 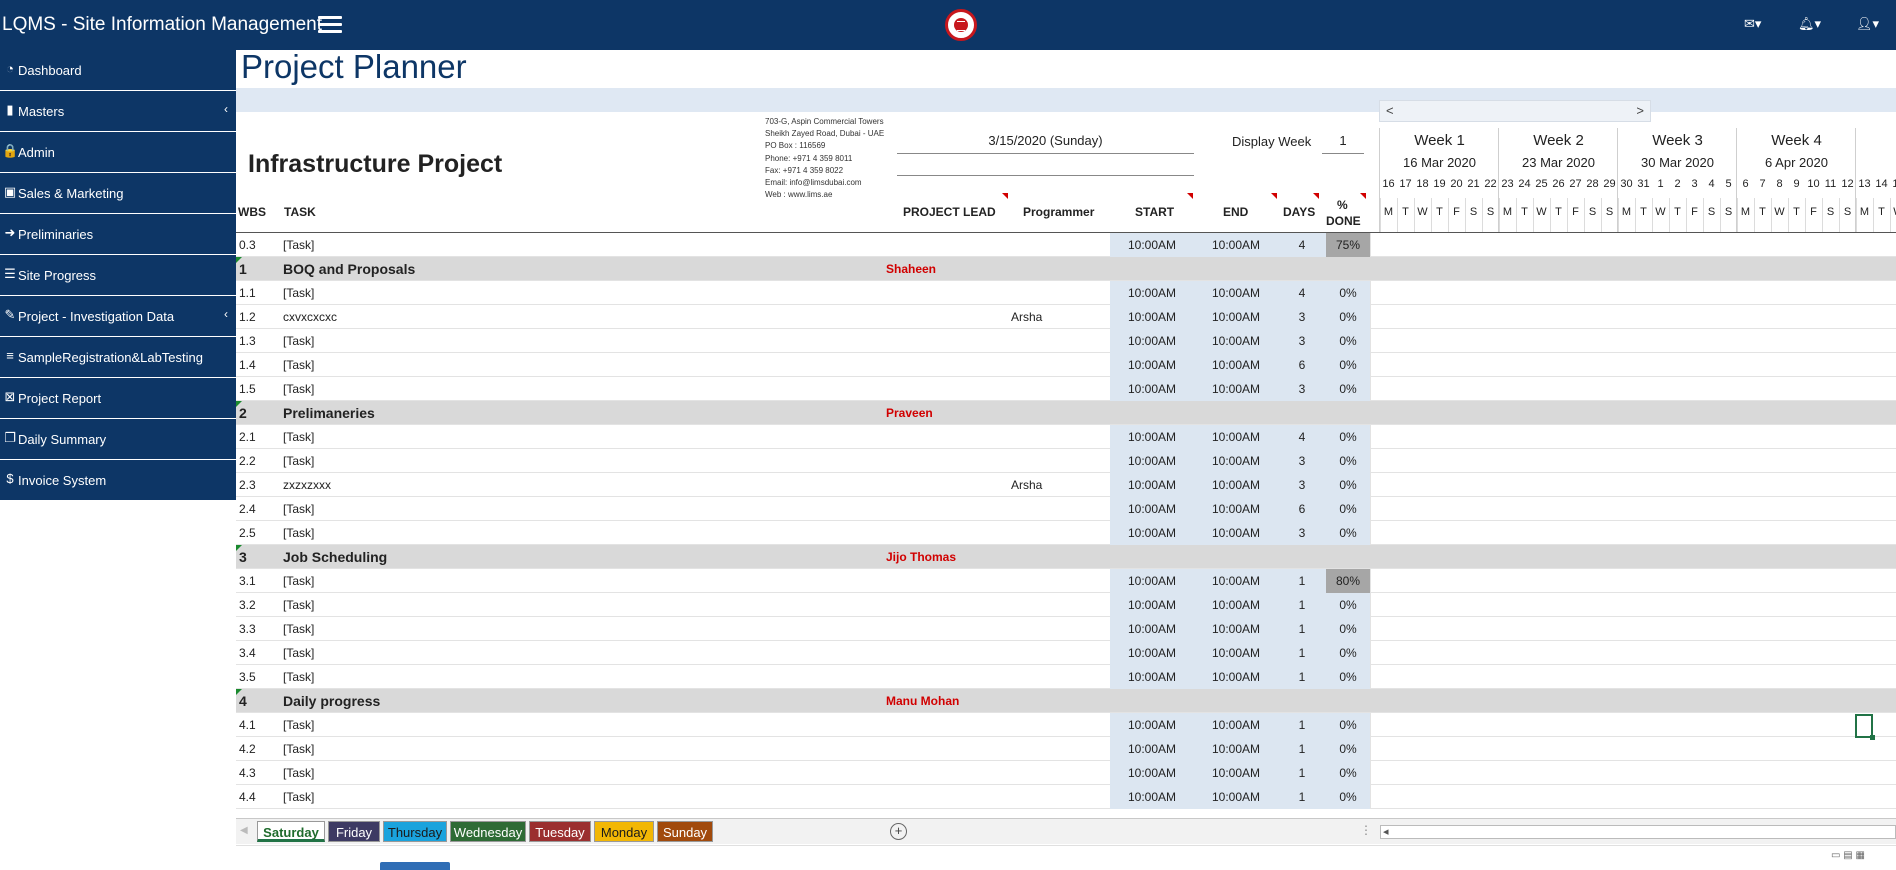 I want to click on wbs-cell: 2.2, so click(x=247, y=461).